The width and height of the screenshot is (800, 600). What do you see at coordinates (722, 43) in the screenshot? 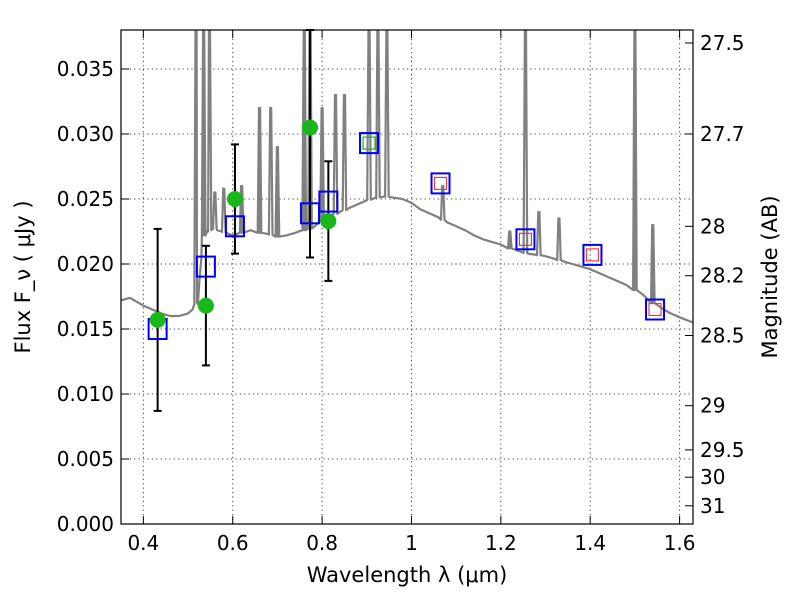
I see `right-tick-label: 27.5` at bounding box center [722, 43].